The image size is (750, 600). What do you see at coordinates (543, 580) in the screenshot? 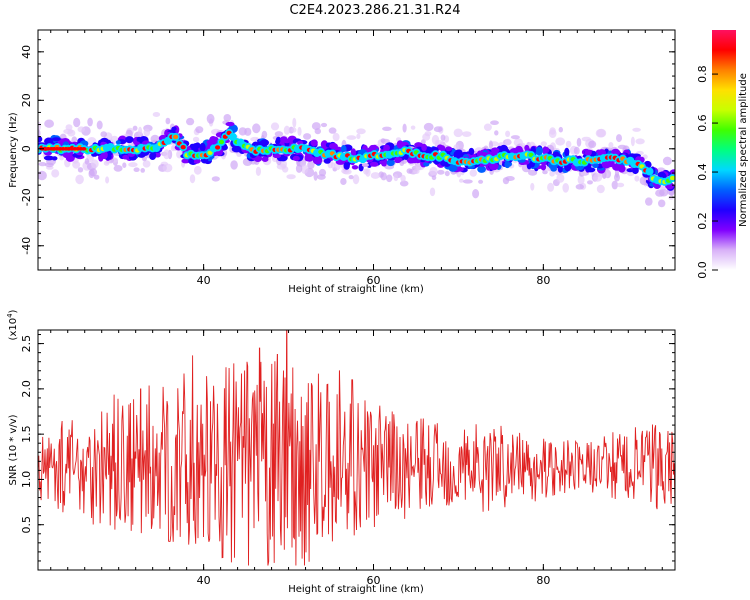
I see `x-tick-label: 80` at bounding box center [543, 580].